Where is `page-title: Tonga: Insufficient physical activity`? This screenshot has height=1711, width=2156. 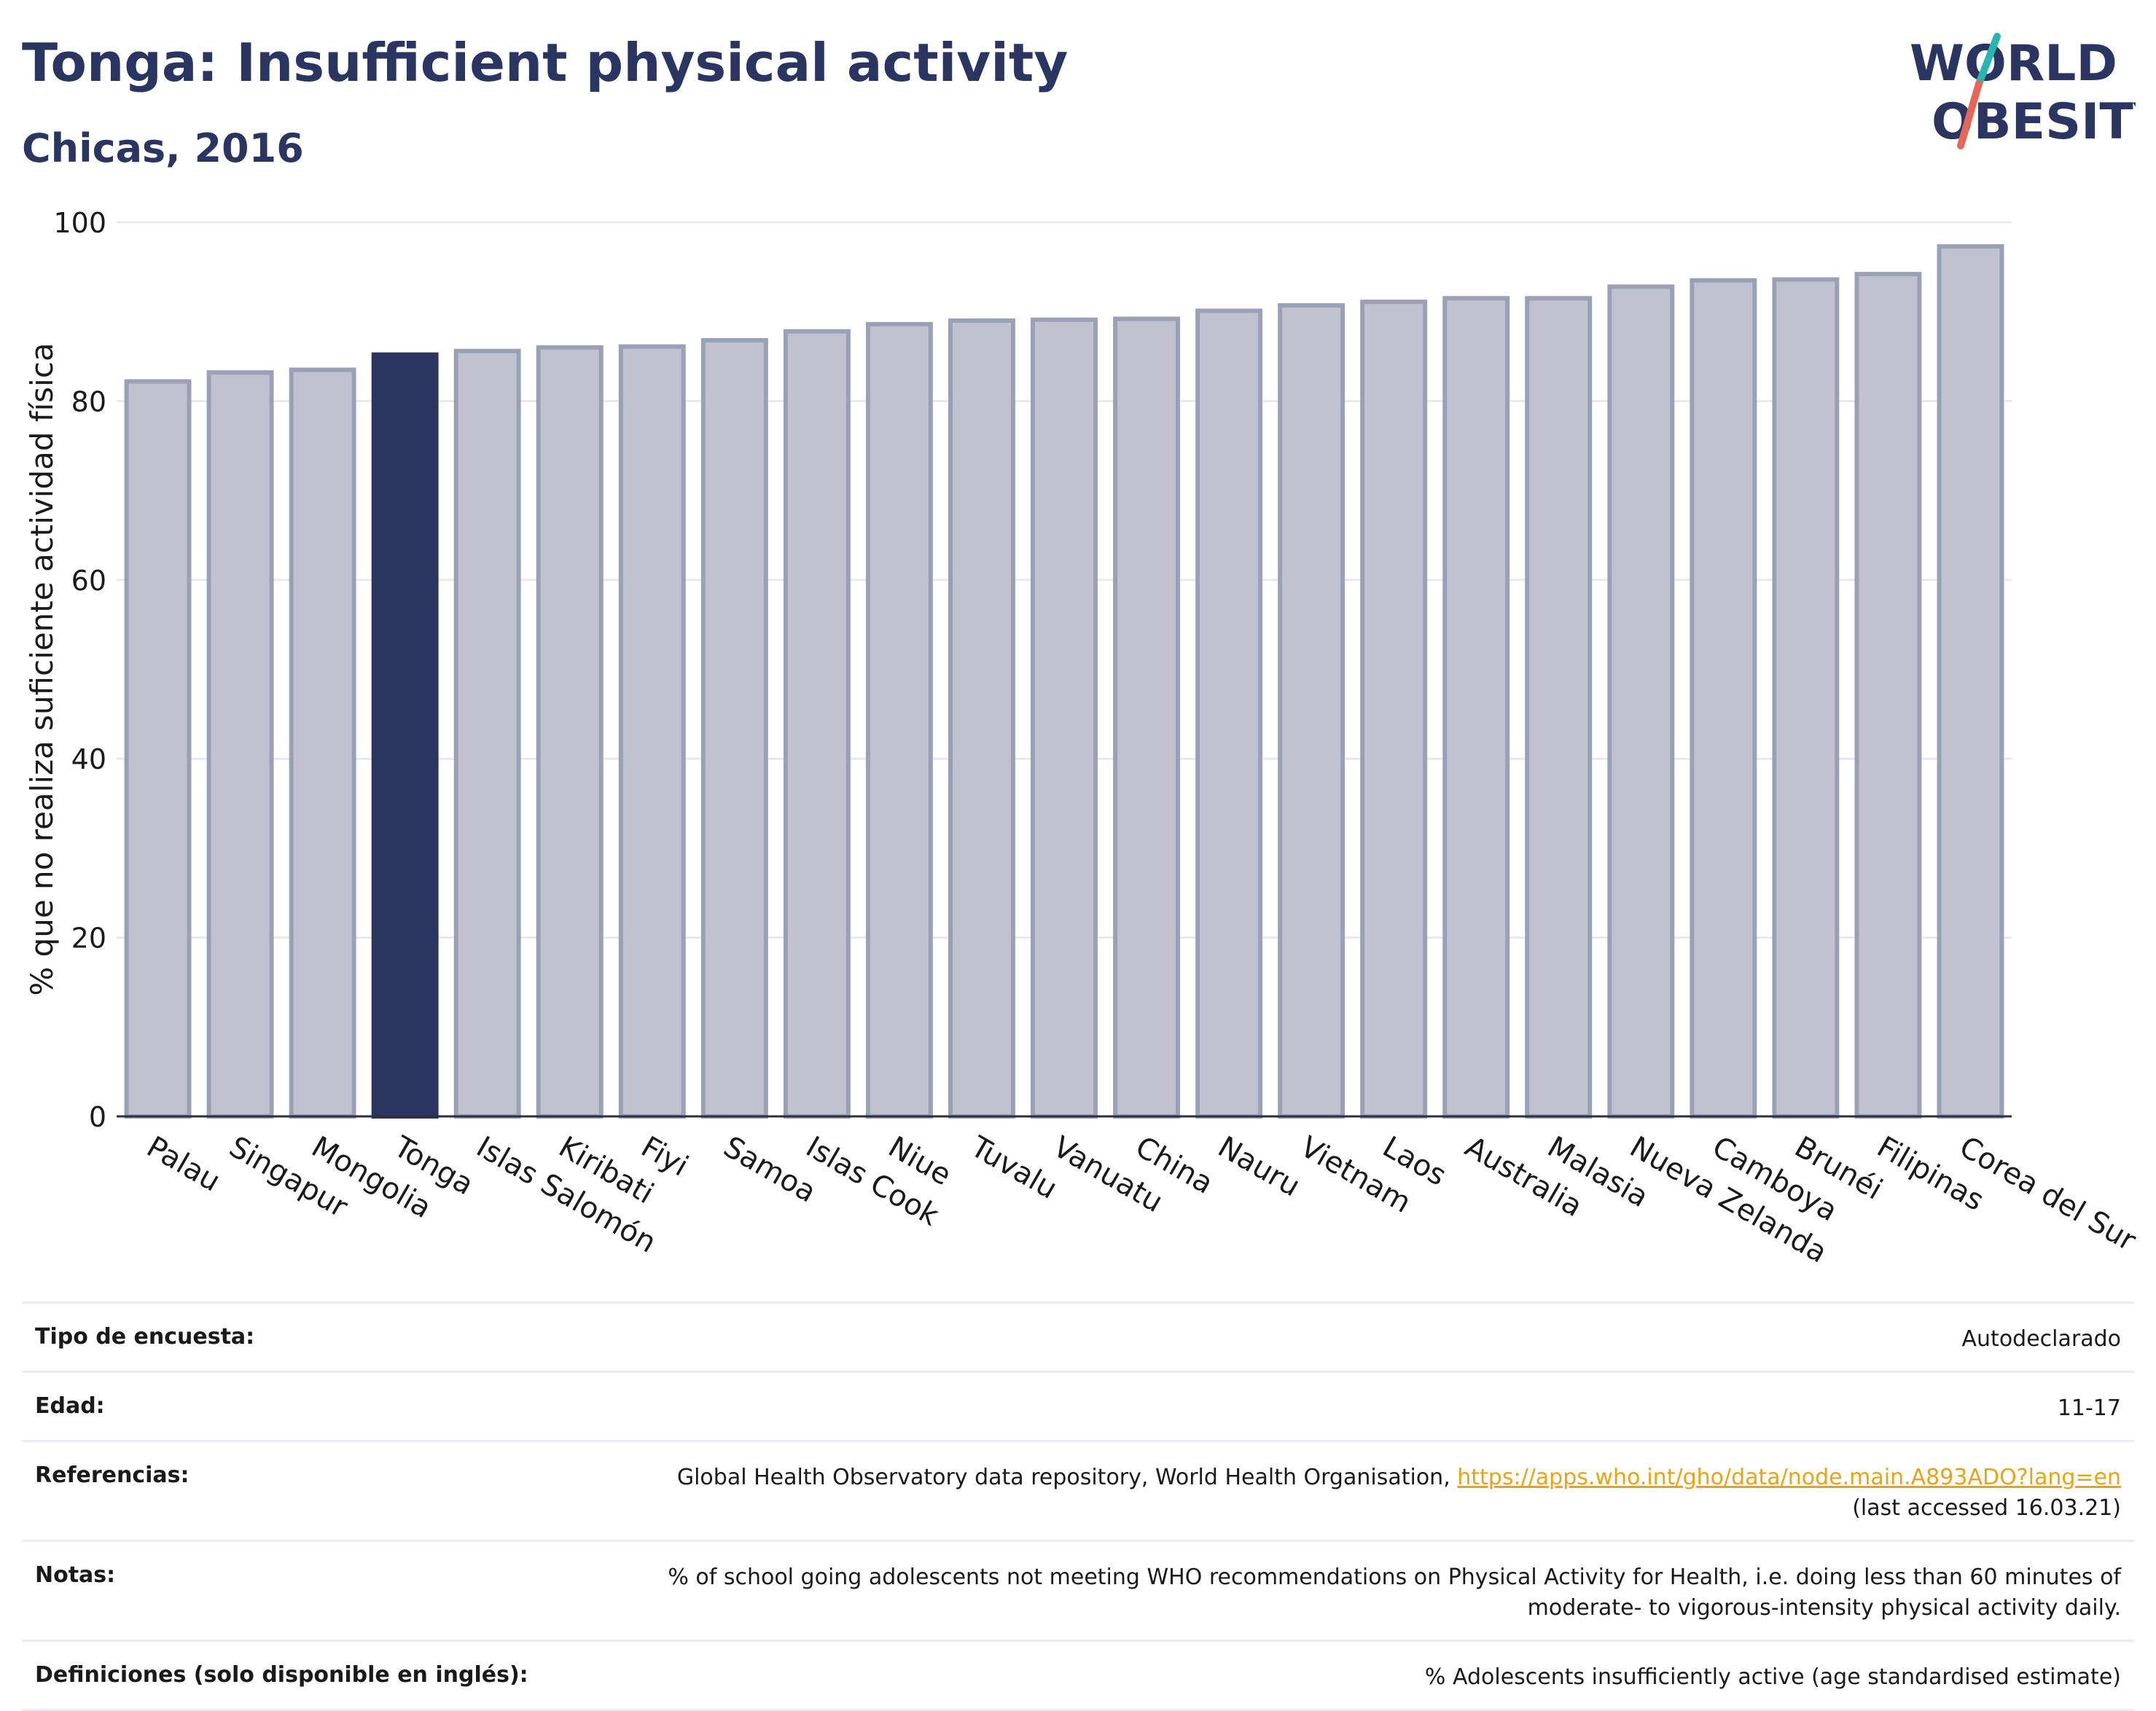
page-title: Tonga: Insufficient physical activity is located at coordinates (545, 62).